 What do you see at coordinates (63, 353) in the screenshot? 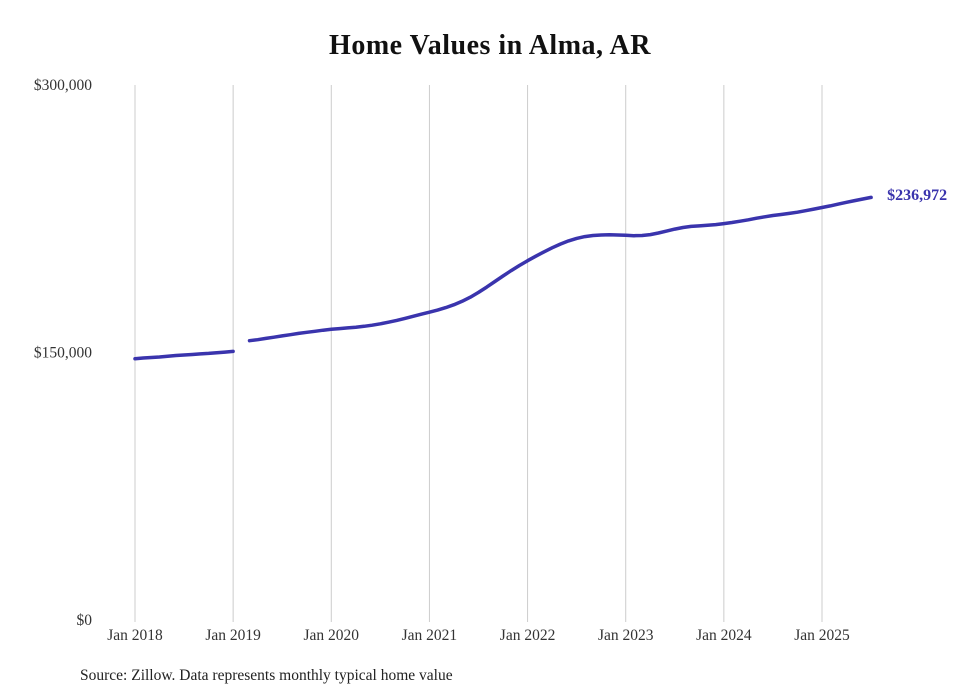
I see `y-tick-label: $150,000` at bounding box center [63, 353].